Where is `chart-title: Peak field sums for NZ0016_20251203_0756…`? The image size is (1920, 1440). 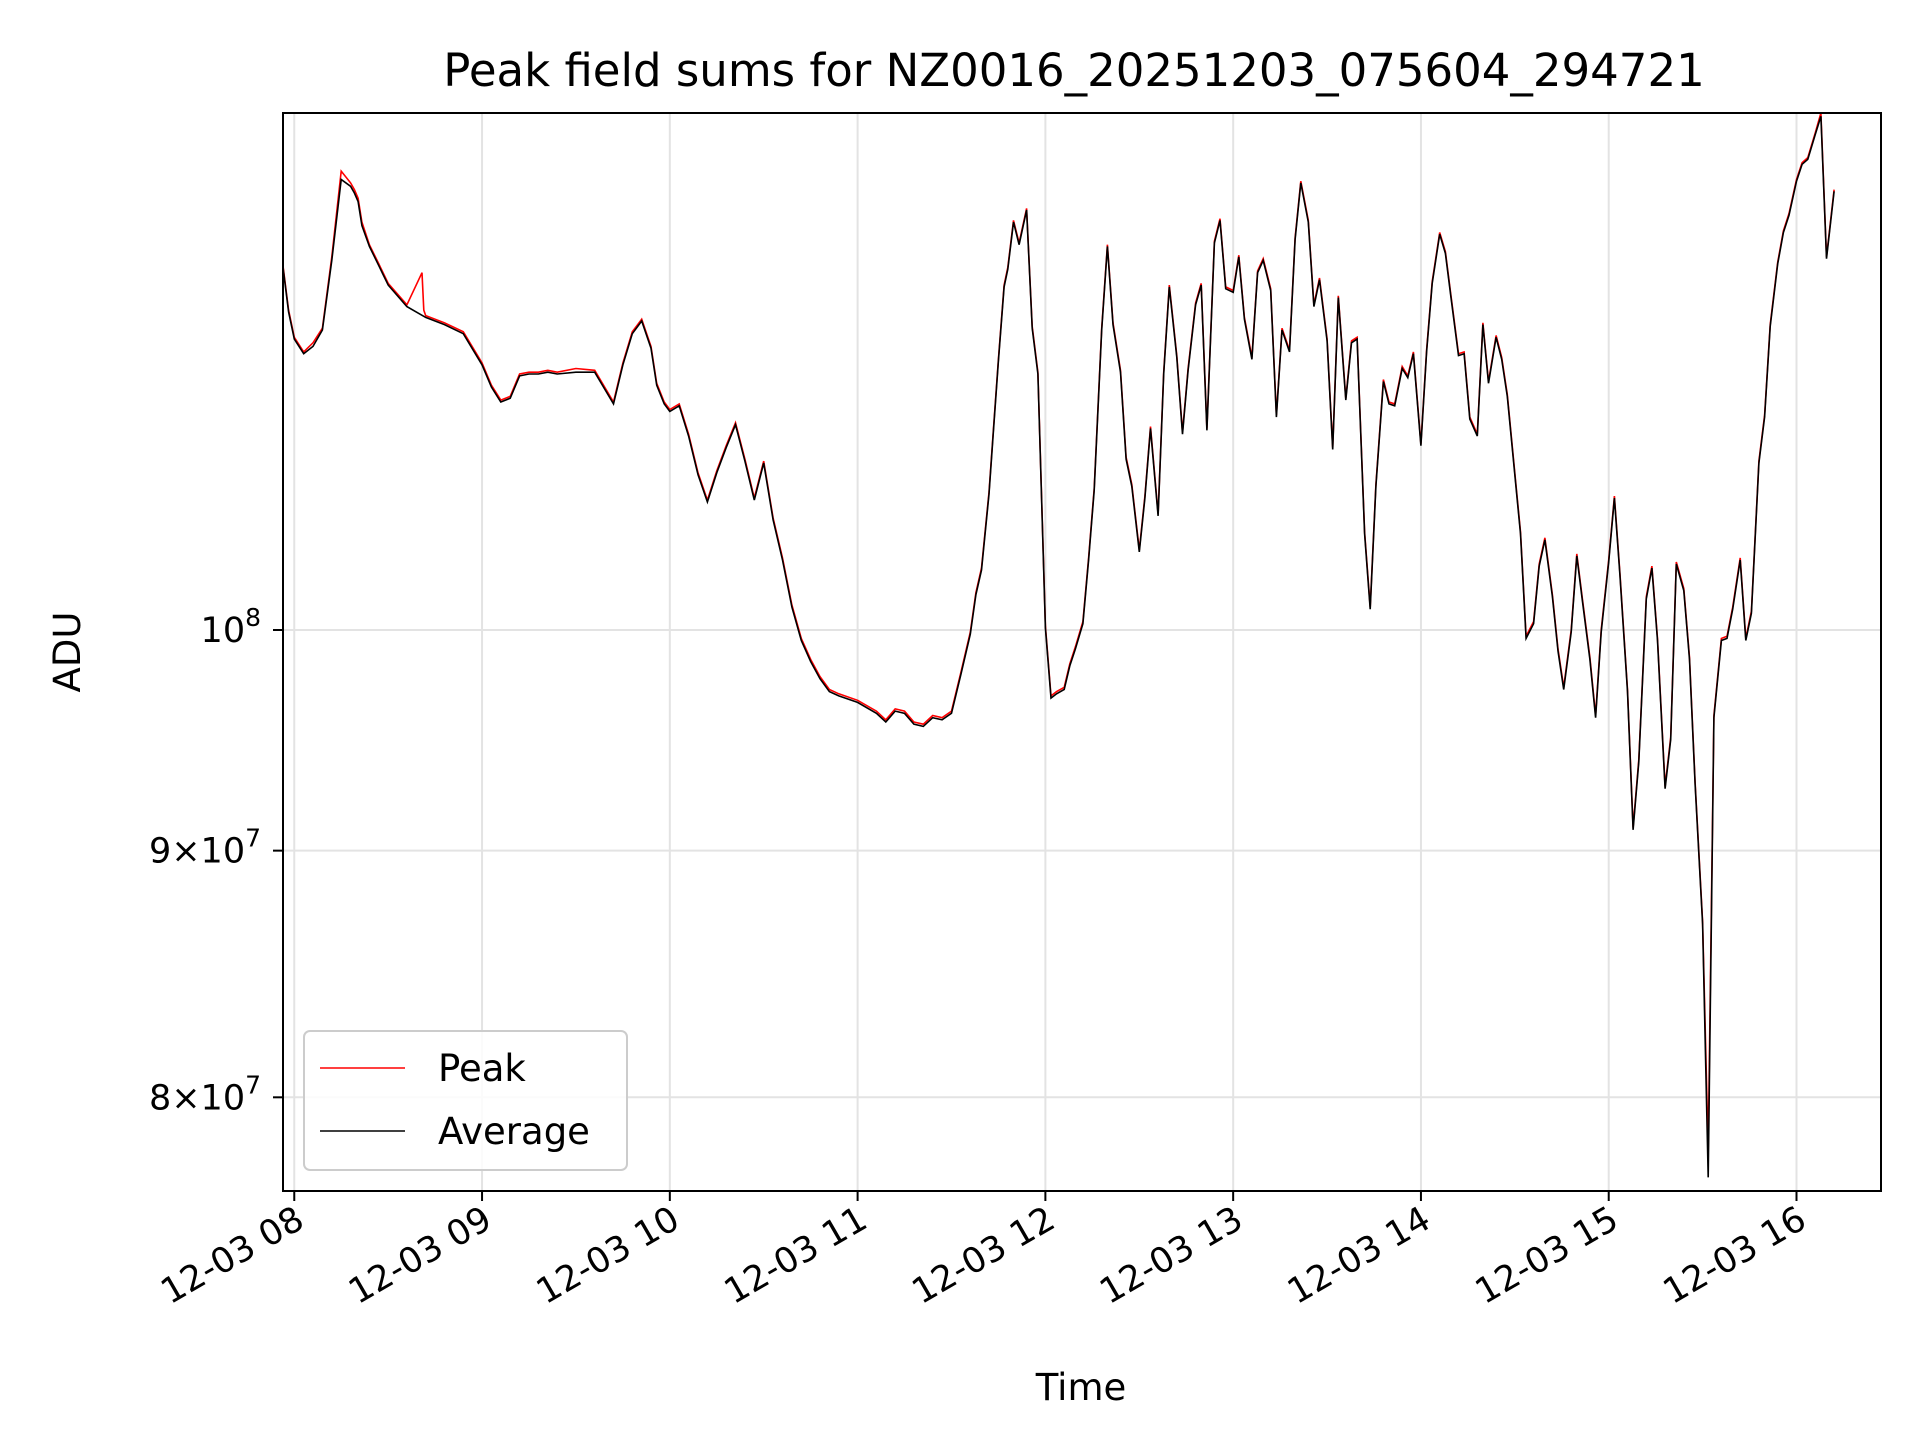 chart-title: Peak field sums for NZ0016_20251203_0756… is located at coordinates (1073, 70).